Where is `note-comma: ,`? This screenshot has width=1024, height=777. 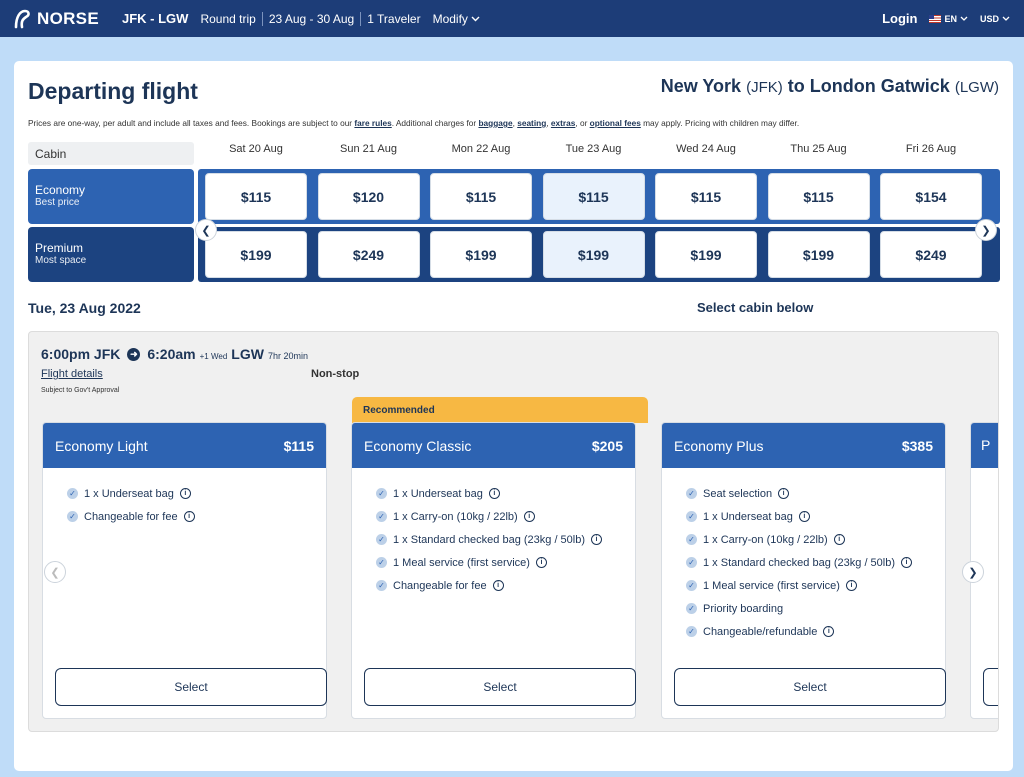
note-comma: , is located at coordinates (547, 123).